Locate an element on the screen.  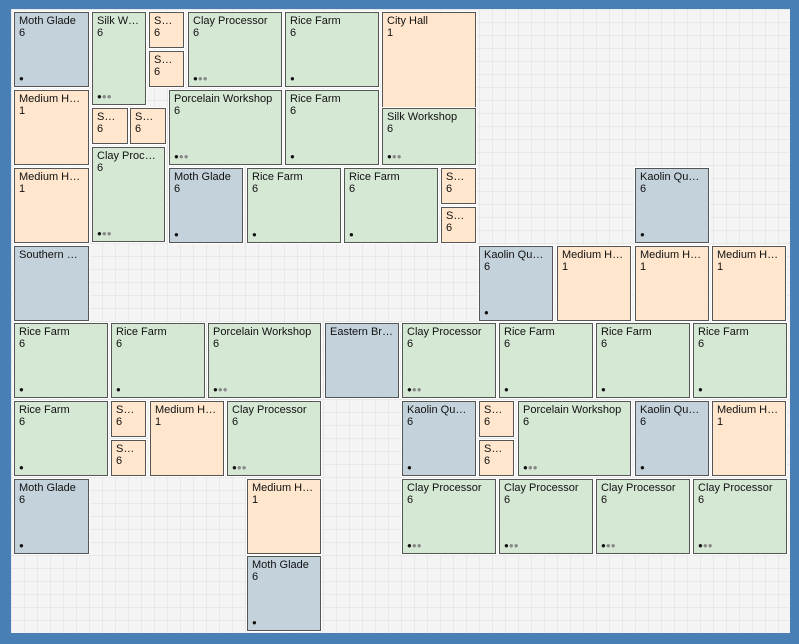
building-eastern-bridge: Eastern Bridge is located at coordinates (362, 360).